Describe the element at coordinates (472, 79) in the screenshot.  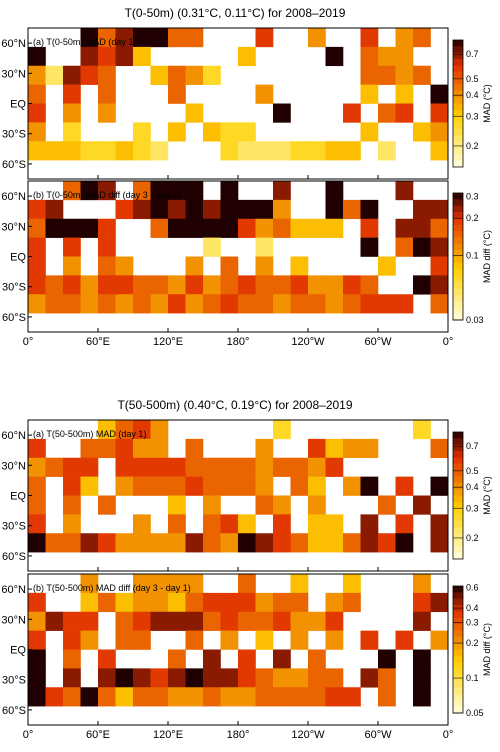
I see `colorbar-tick-label: 0.5` at that location.